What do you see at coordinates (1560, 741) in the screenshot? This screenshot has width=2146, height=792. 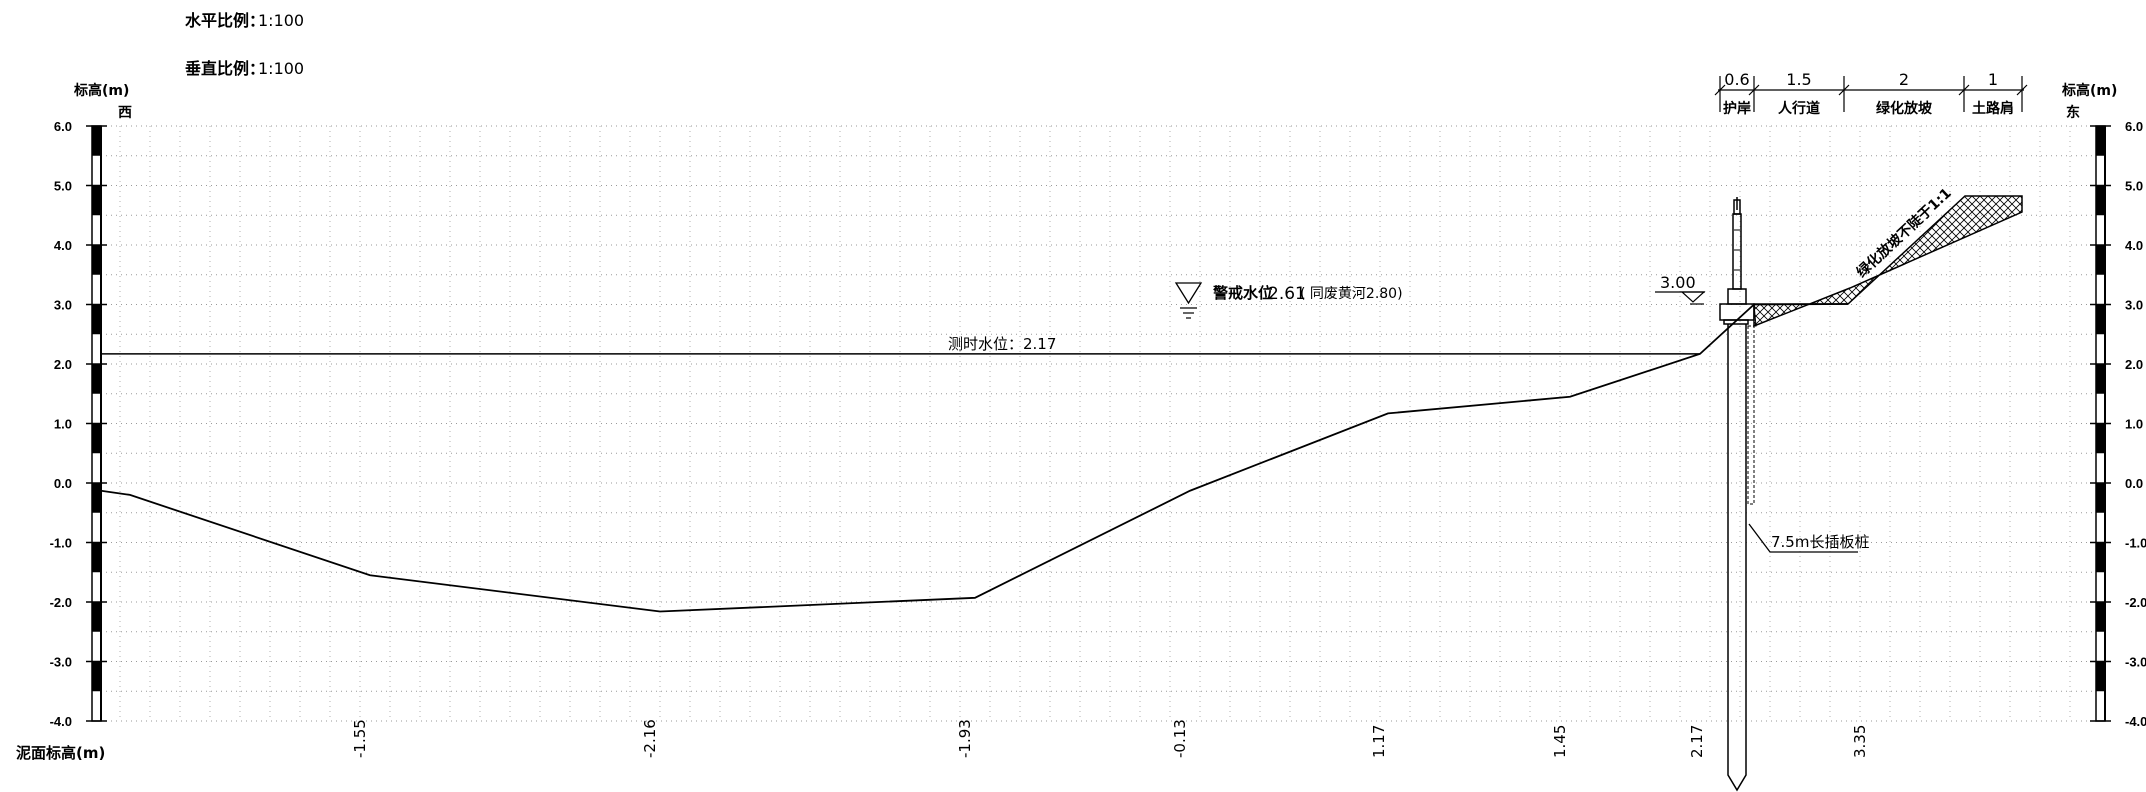 I see `mud-elevation-value: 1.45` at bounding box center [1560, 741].